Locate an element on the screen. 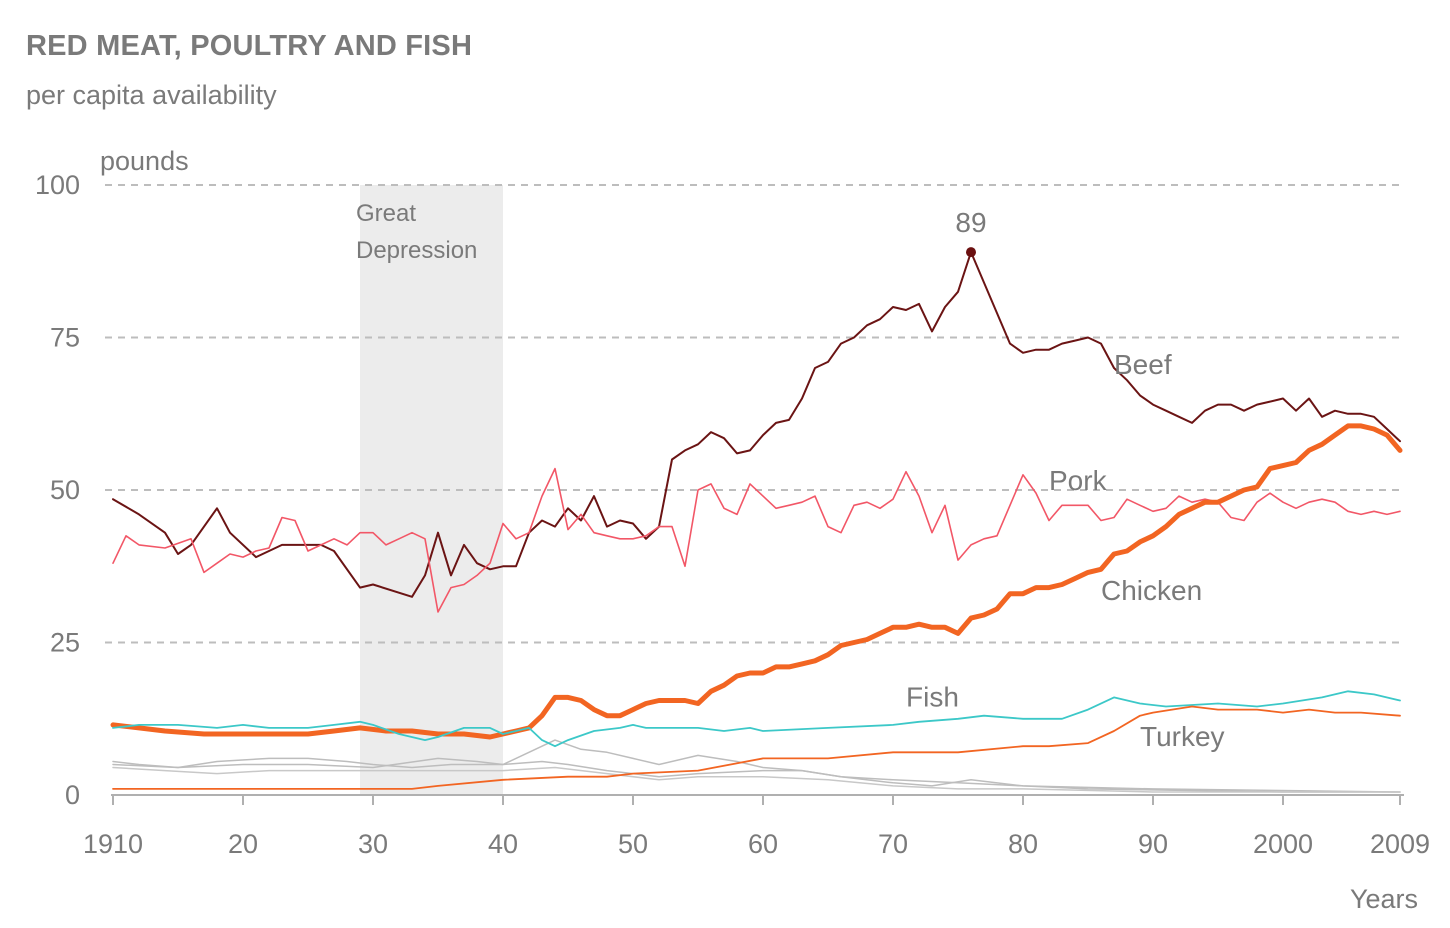  x-tick-label: 70 is located at coordinates (893, 844).